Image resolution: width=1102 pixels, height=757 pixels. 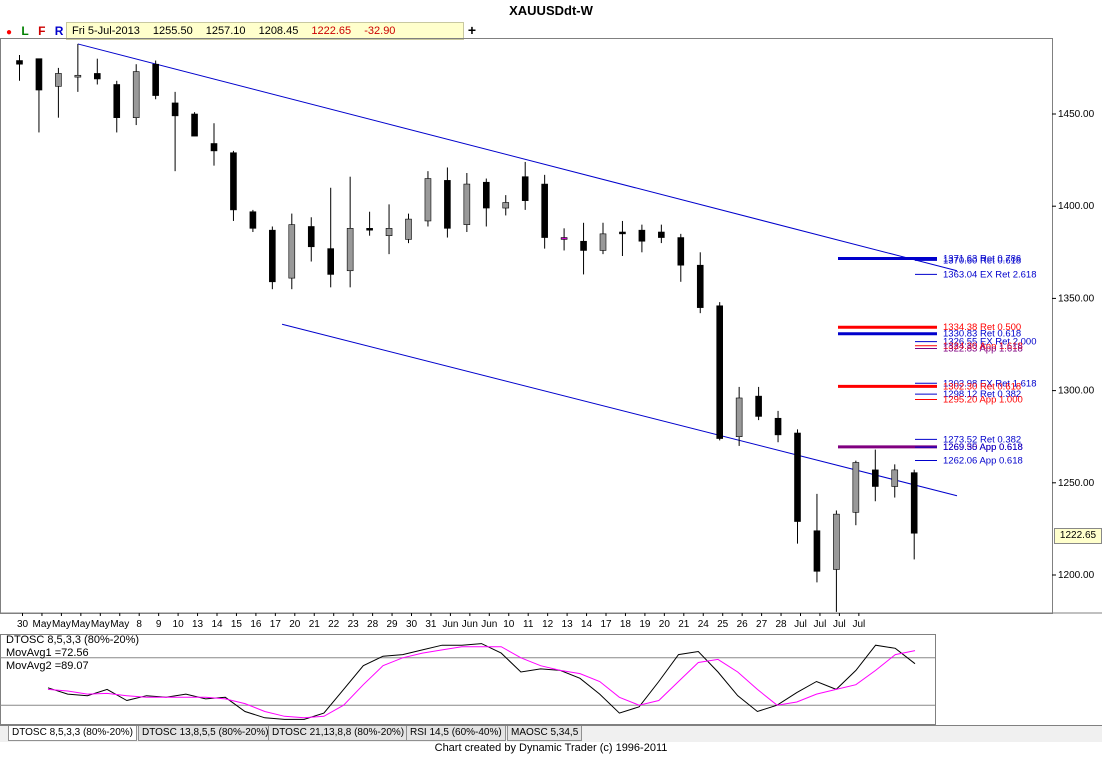 What do you see at coordinates (545, 733) in the screenshot?
I see `tab-maosc: MAOSC 5,34,5` at bounding box center [545, 733].